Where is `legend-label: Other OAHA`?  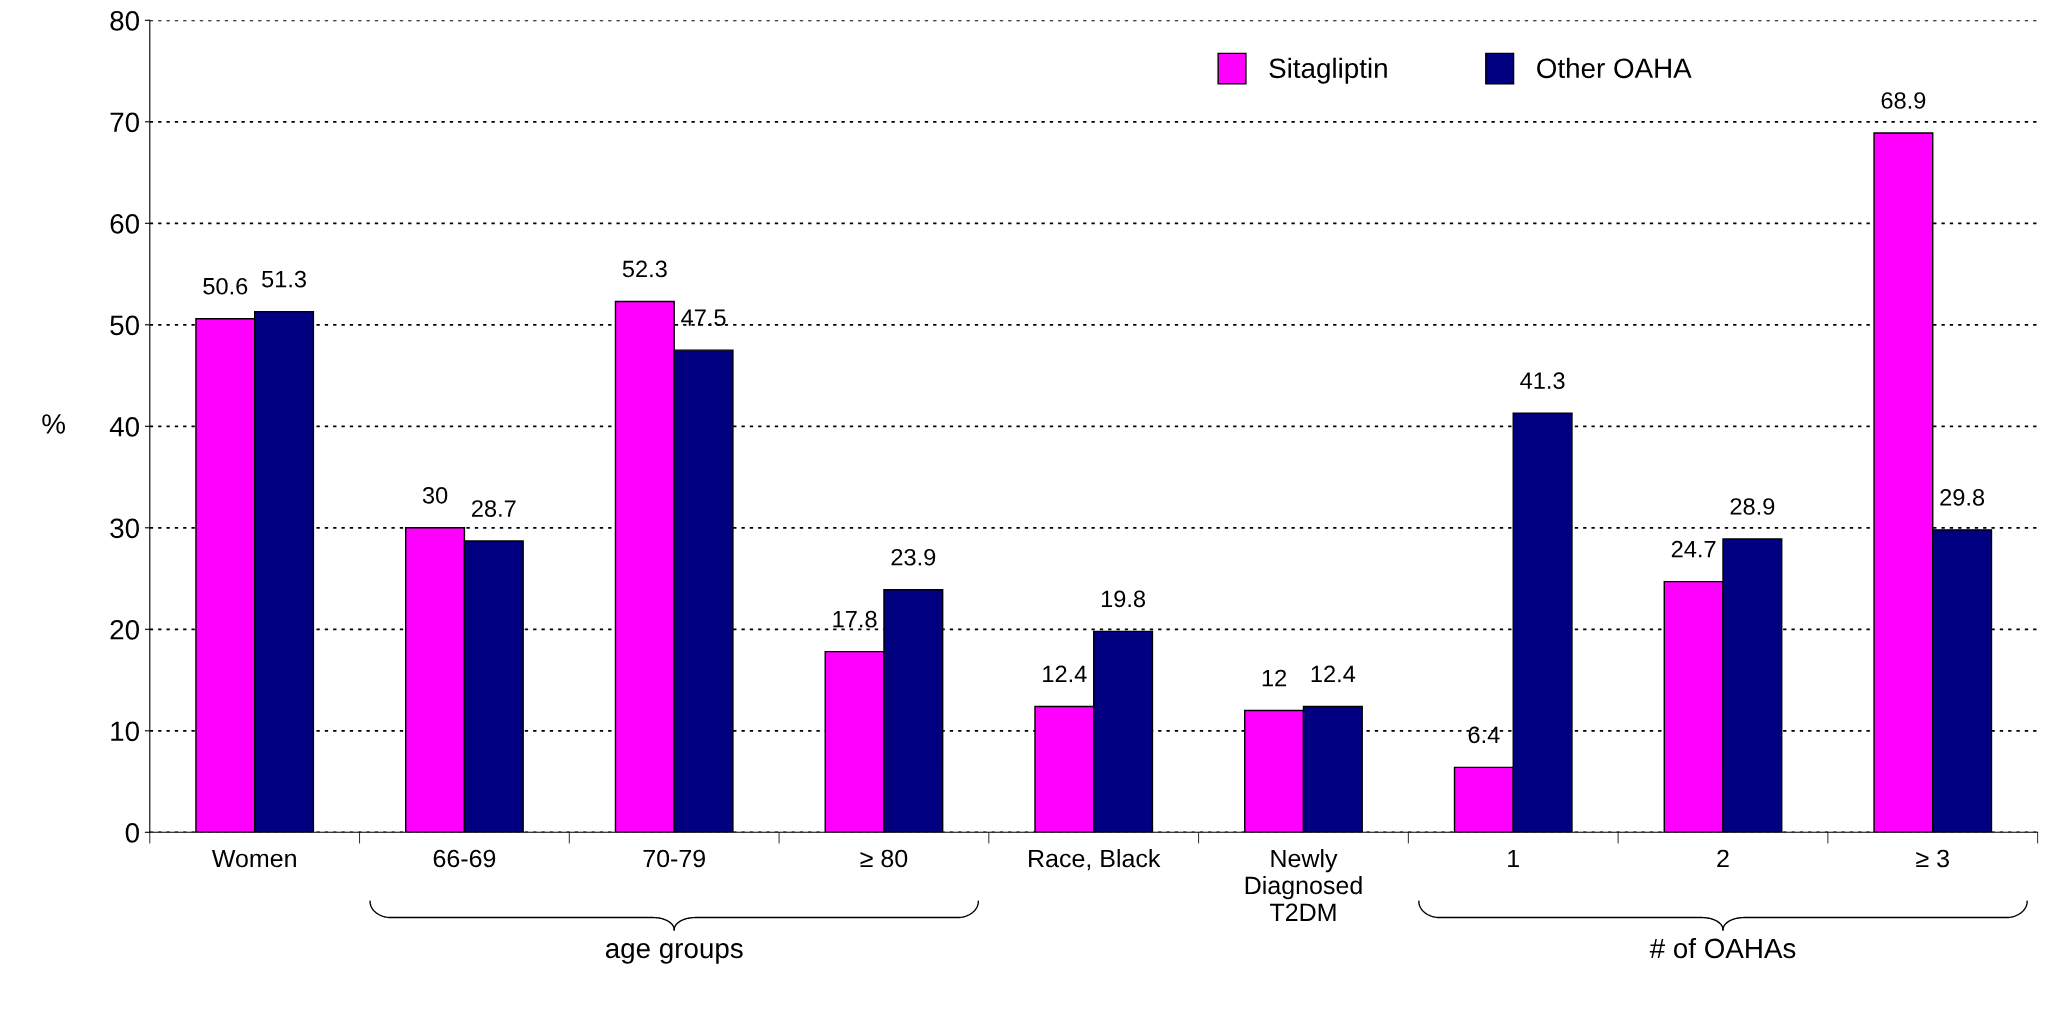 legend-label: Other OAHA is located at coordinates (1614, 68).